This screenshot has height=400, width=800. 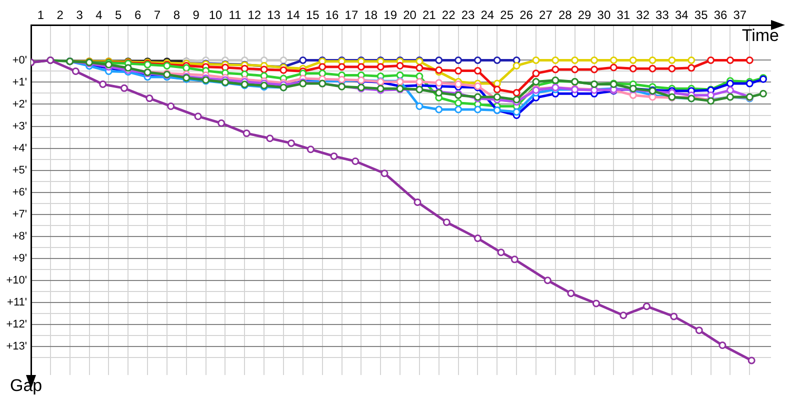 What do you see at coordinates (19, 258) in the screenshot?
I see `y-tick-label: +9'` at bounding box center [19, 258].